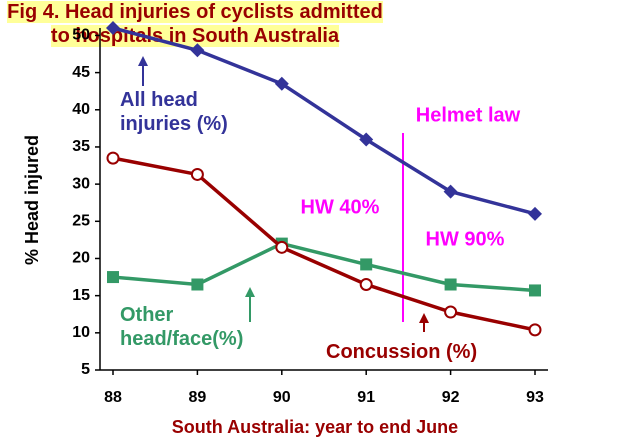  Describe the element at coordinates (81, 109) in the screenshot. I see `y-tick-label: 40` at that location.